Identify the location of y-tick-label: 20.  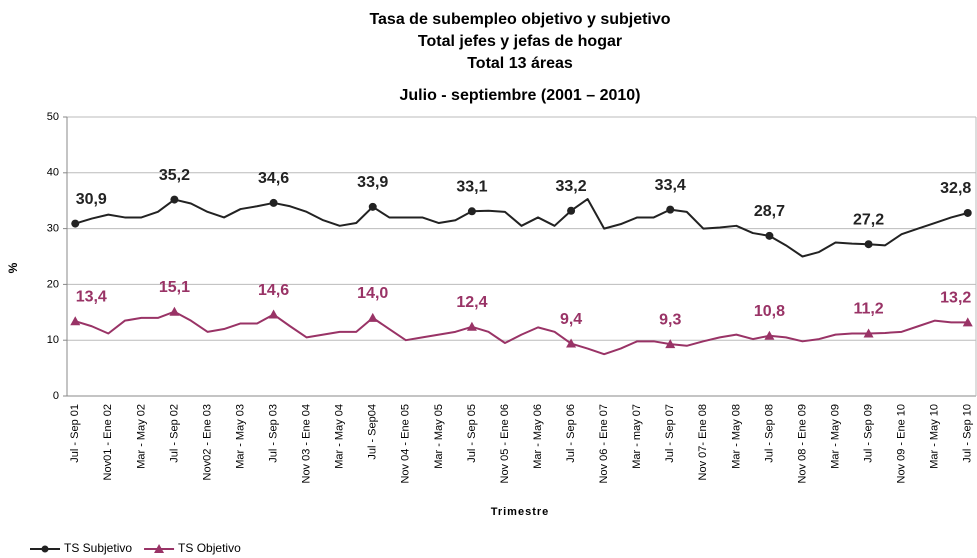
(53, 284).